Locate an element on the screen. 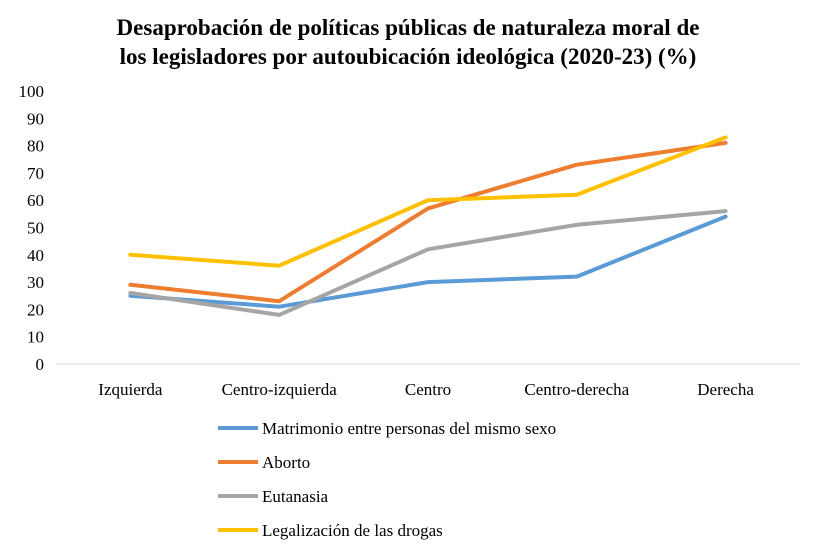 This screenshot has width=816, height=556. y-tick-label-8: 80 is located at coordinates (35, 146).